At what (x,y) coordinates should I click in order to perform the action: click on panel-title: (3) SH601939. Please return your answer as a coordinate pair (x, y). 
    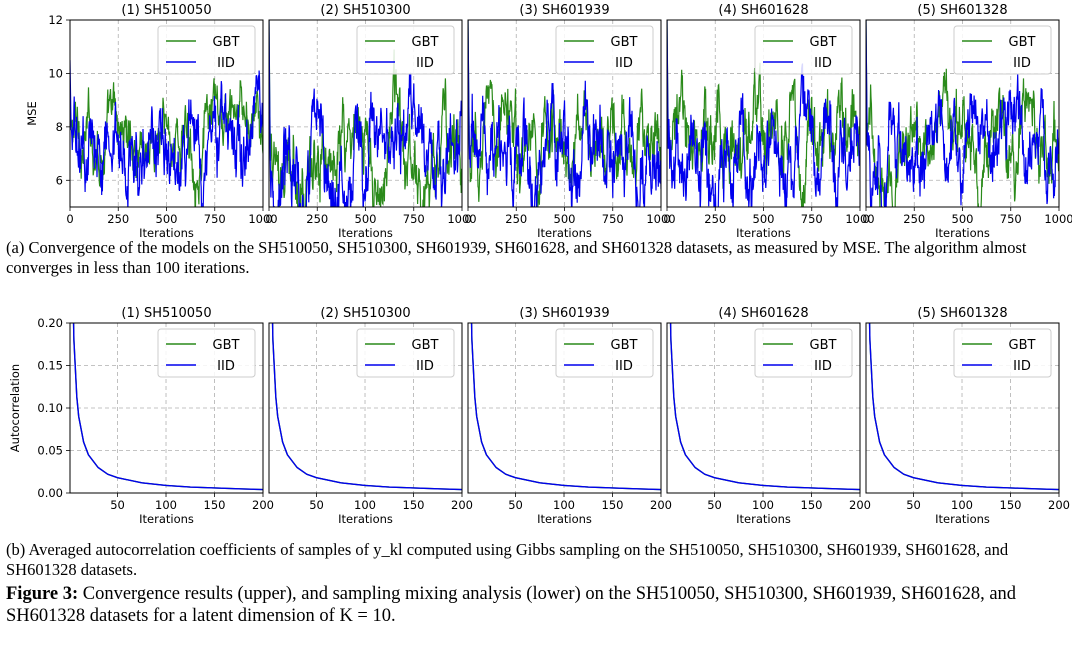
    Looking at the image, I should click on (564, 10).